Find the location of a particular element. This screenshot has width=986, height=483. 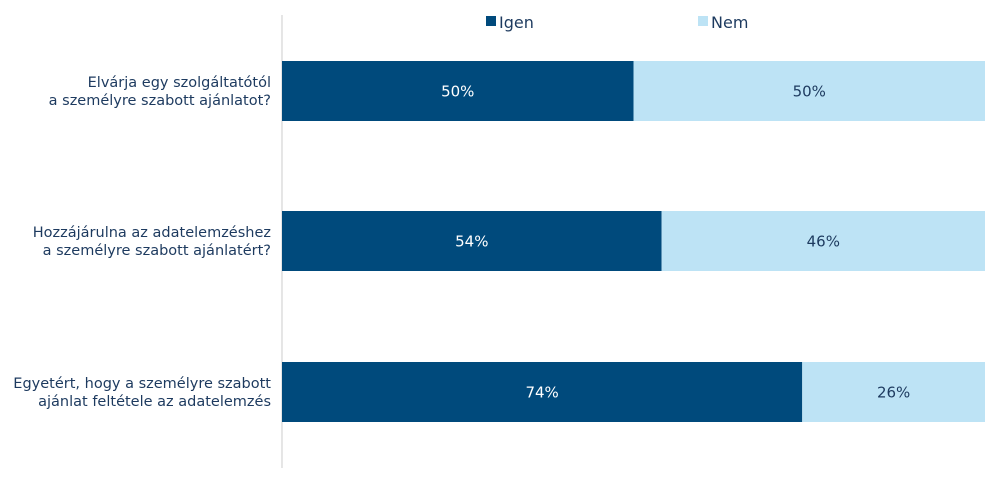

data-label-nem-2: 26% is located at coordinates (893, 393).